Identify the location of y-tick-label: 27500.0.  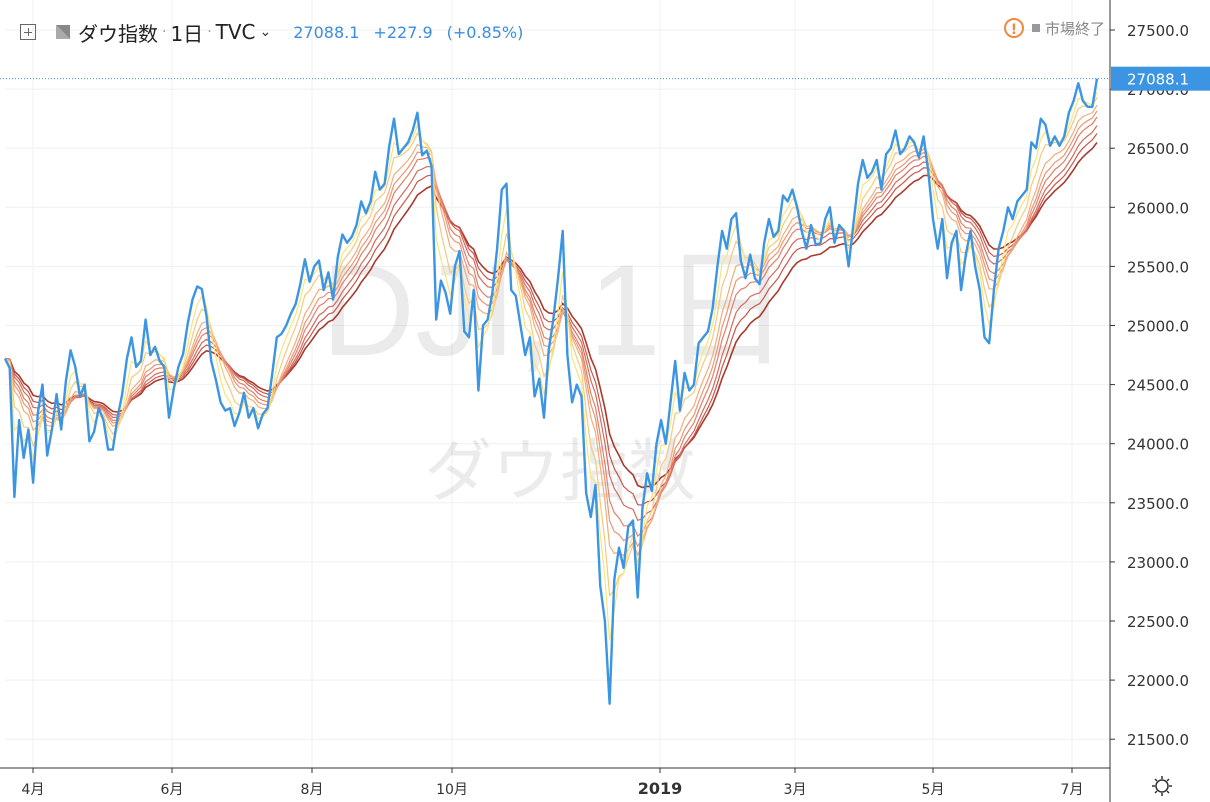
(1158, 31).